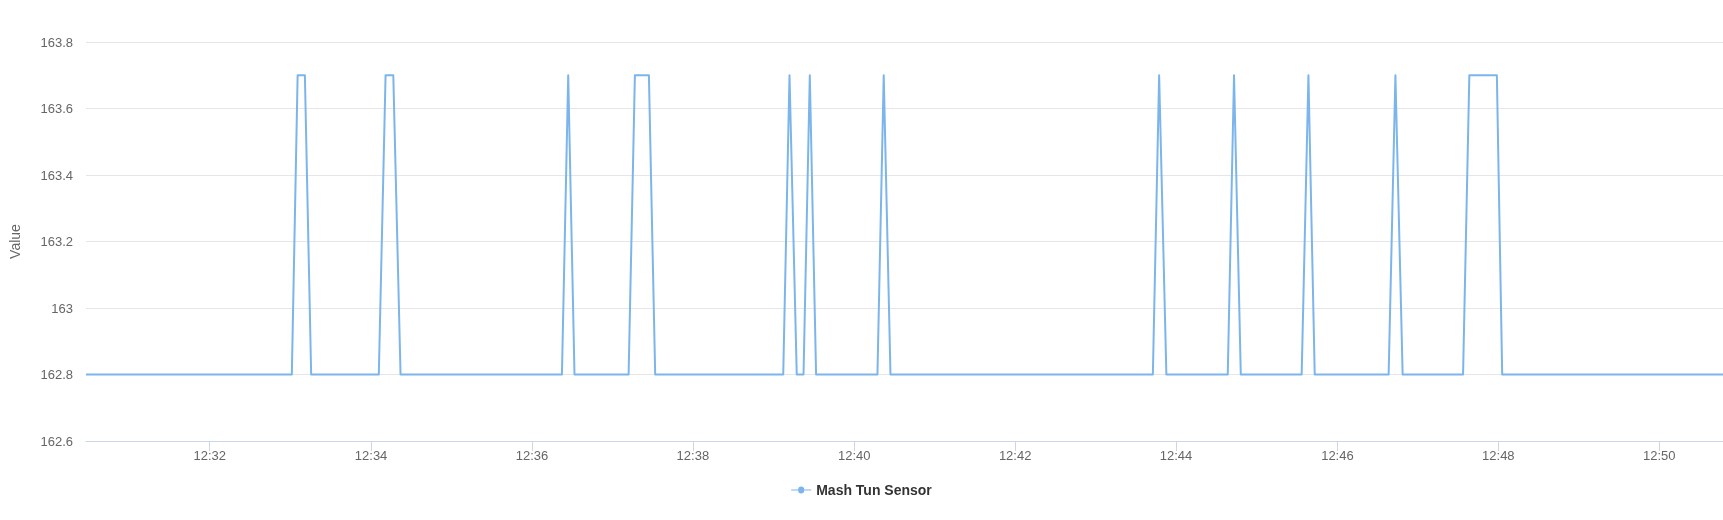  What do you see at coordinates (854, 455) in the screenshot?
I see `x-tick-label: 12:40` at bounding box center [854, 455].